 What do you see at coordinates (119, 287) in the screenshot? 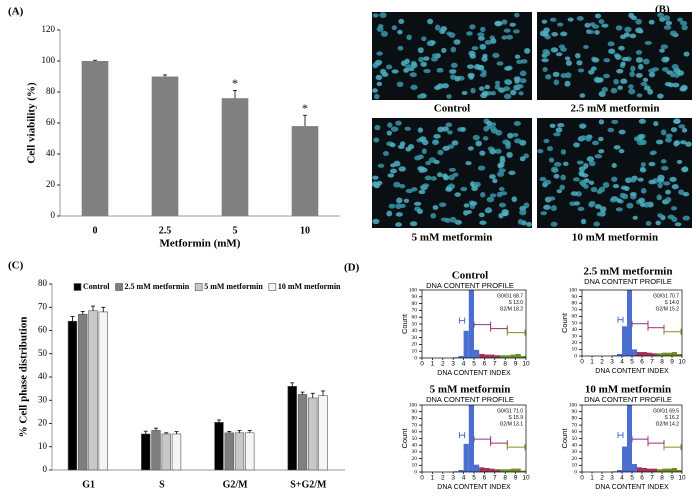
I see `legend-swatch` at bounding box center [119, 287].